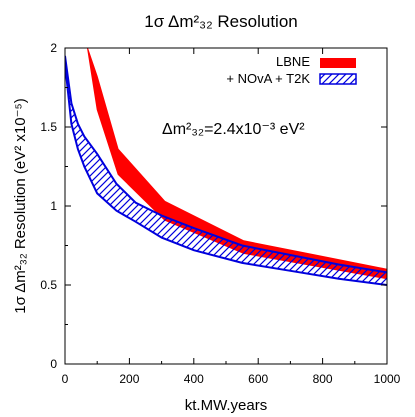 The image size is (415, 417). What do you see at coordinates (323, 379) in the screenshot?
I see `x-tick-label: 800` at bounding box center [323, 379].